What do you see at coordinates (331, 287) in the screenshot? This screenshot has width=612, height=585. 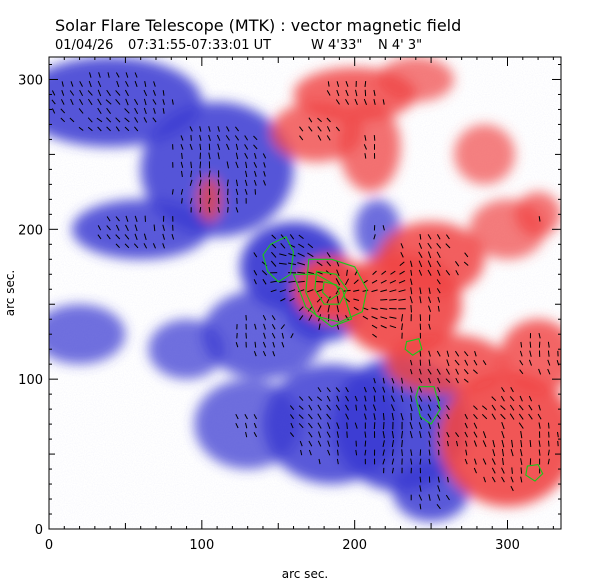 I see `contour-positive-mid` at bounding box center [331, 287].